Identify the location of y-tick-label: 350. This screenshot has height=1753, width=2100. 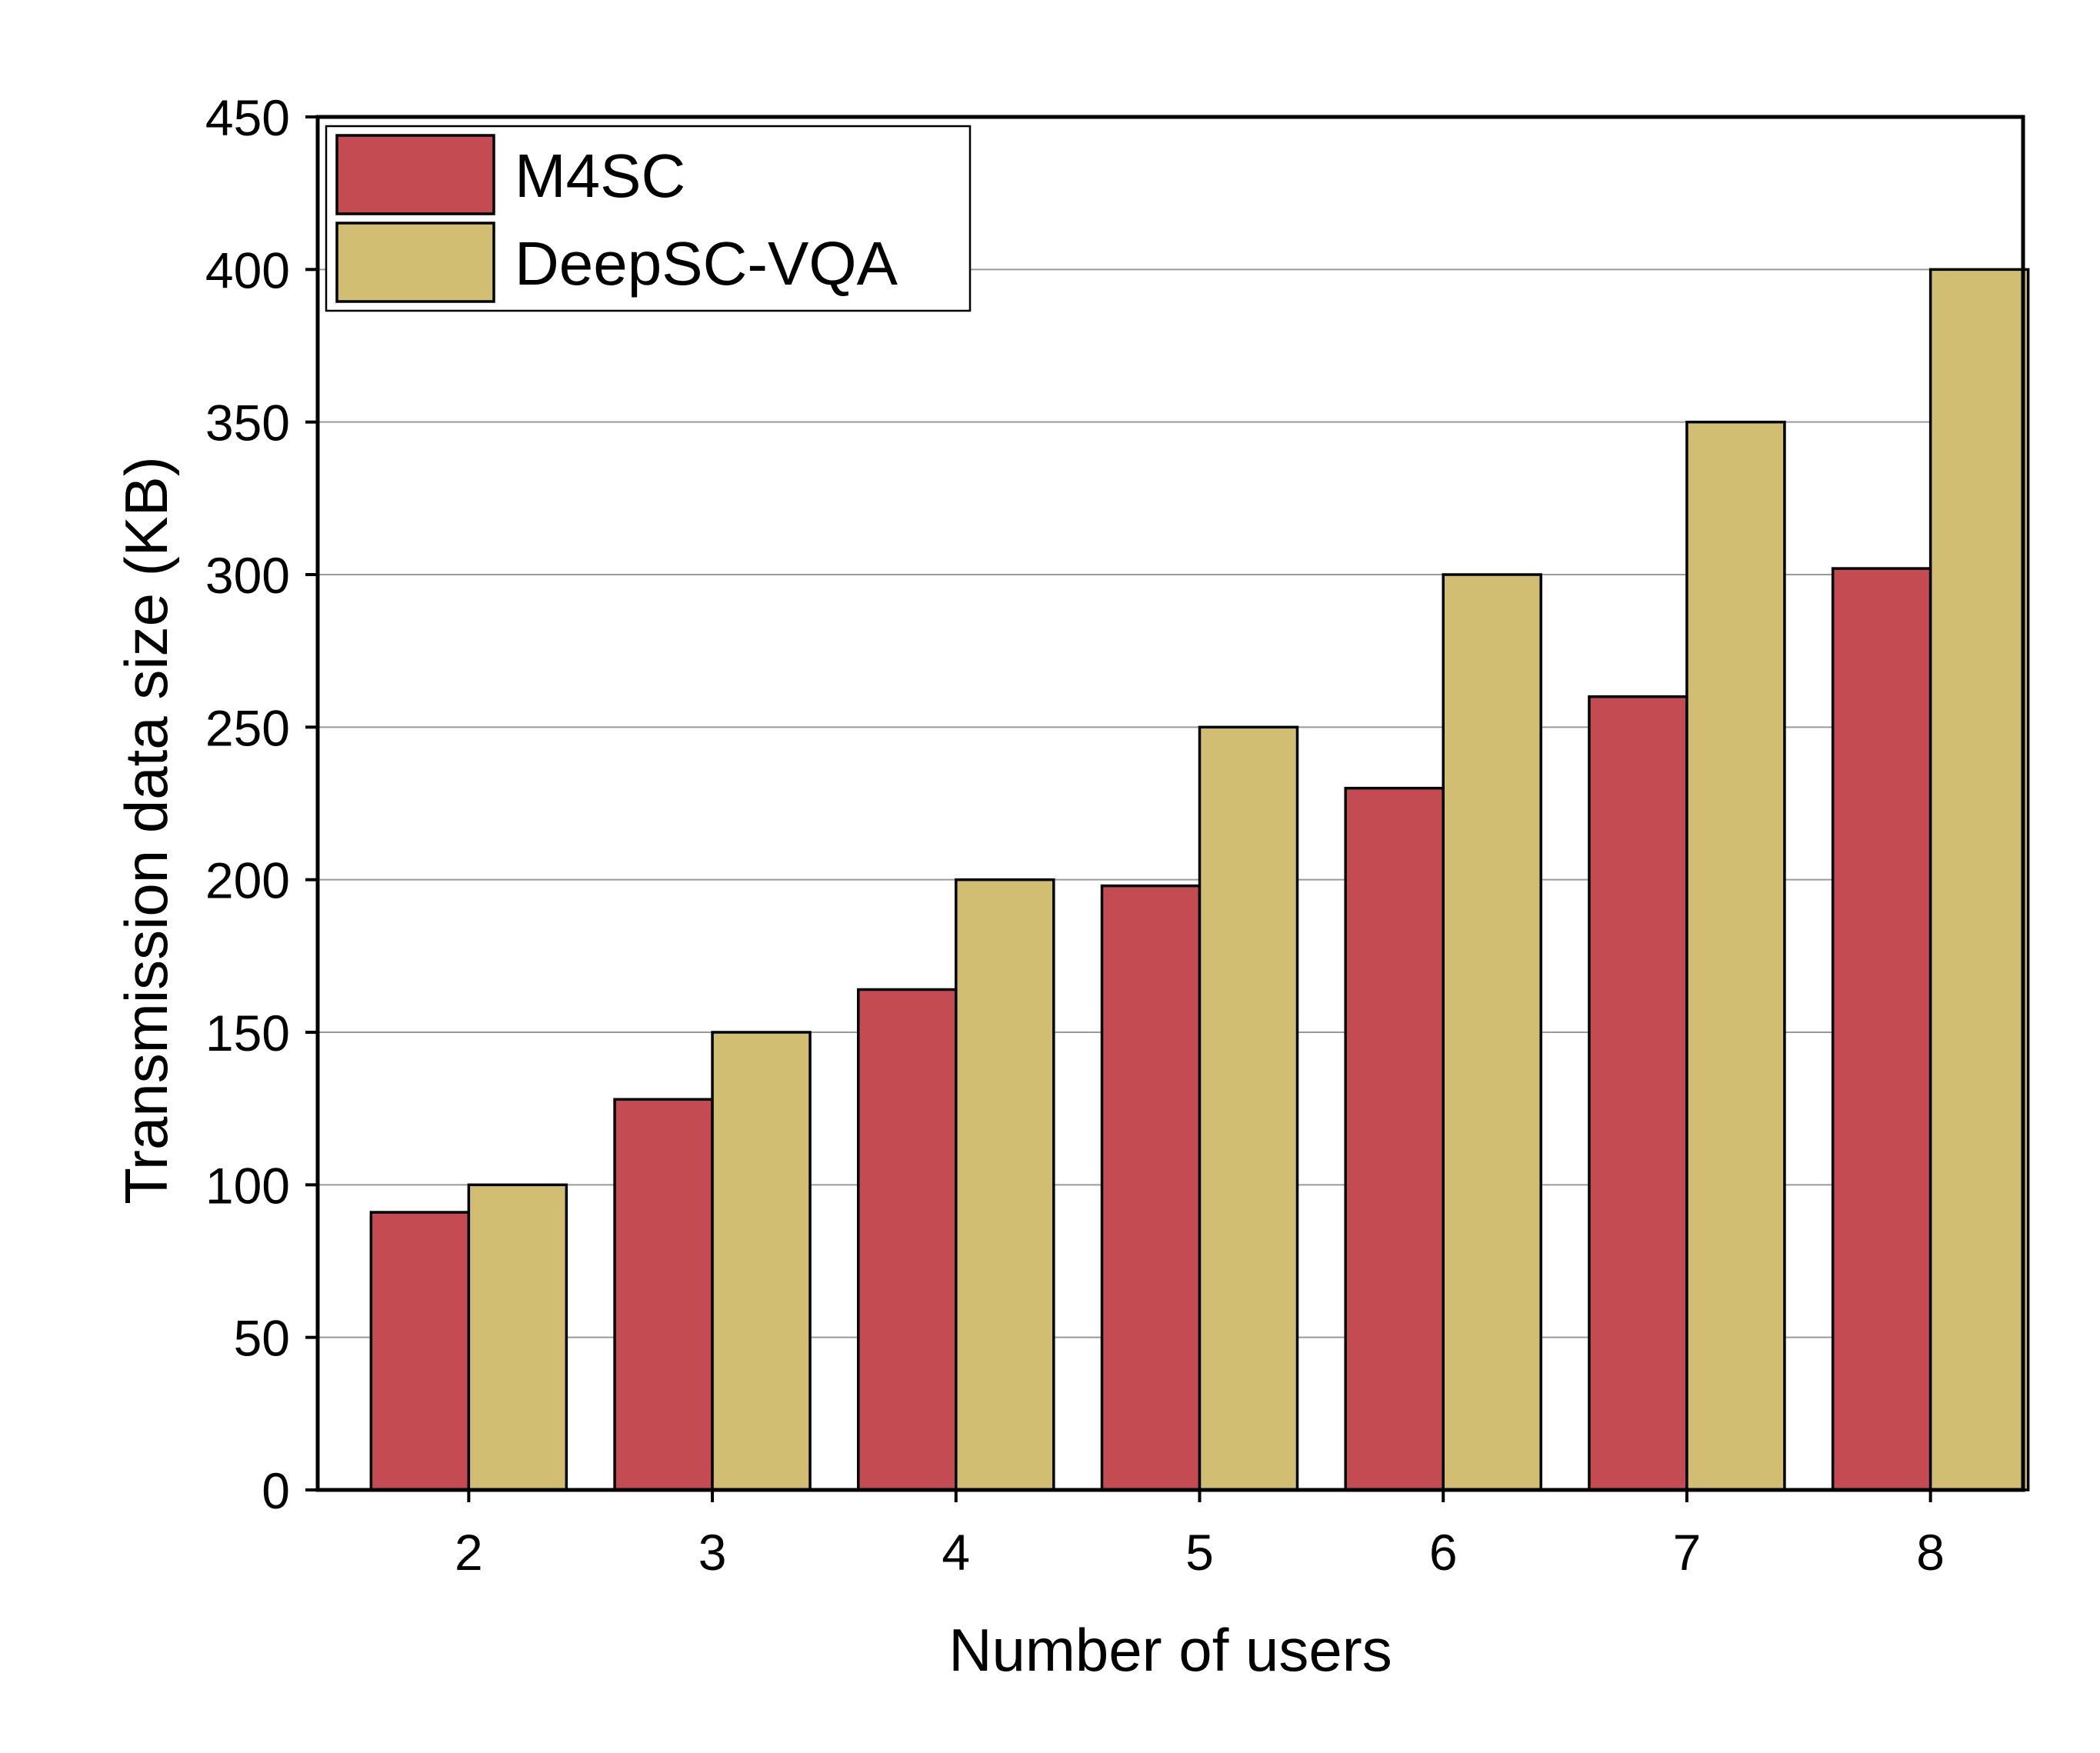
(247, 424).